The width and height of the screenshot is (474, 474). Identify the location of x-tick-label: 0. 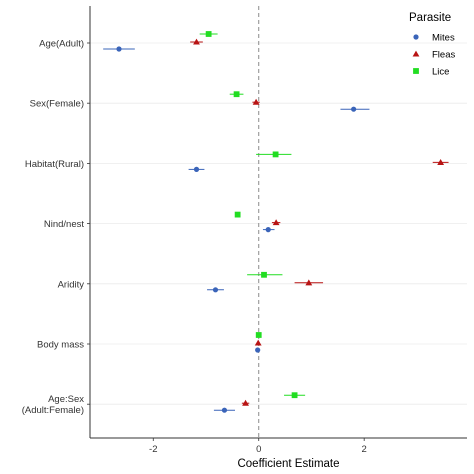
(258, 449).